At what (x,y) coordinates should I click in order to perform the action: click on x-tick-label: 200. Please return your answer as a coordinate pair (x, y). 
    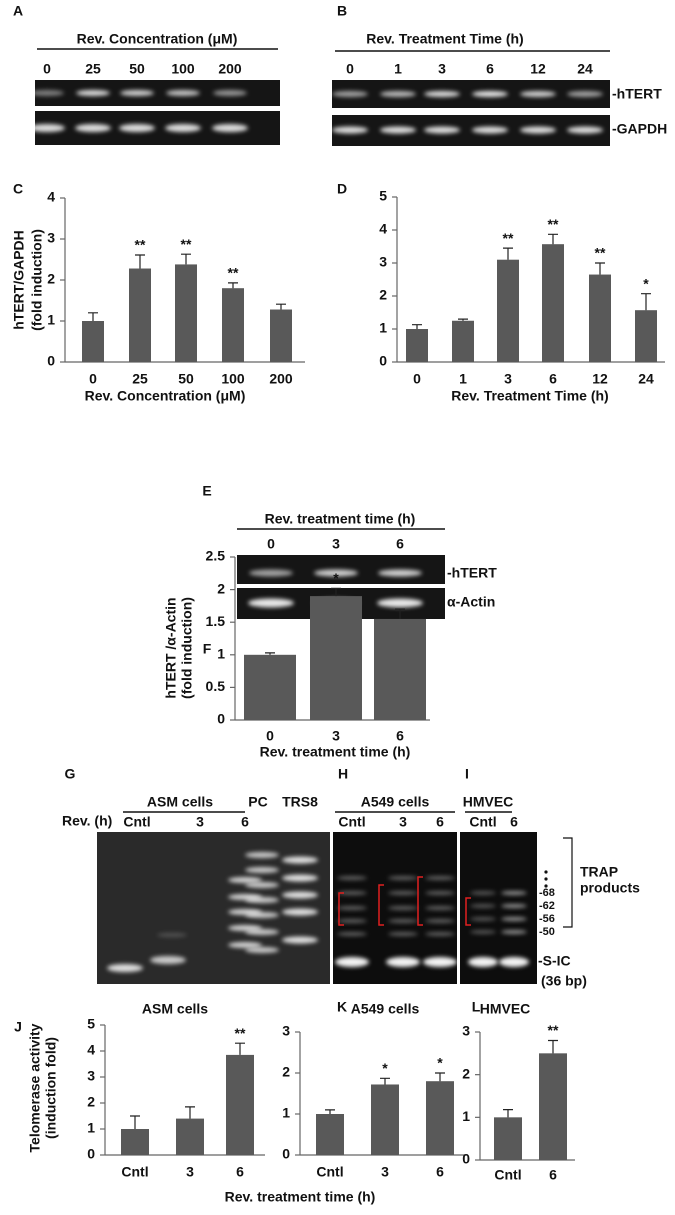
    Looking at the image, I should click on (281, 379).